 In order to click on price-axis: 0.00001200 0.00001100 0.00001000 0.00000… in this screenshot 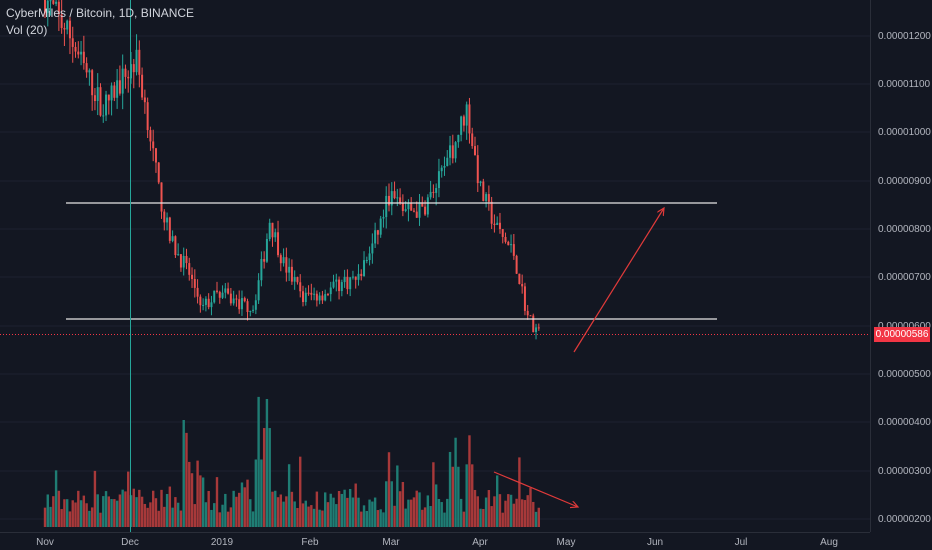, I will do `click(904, 278)`.